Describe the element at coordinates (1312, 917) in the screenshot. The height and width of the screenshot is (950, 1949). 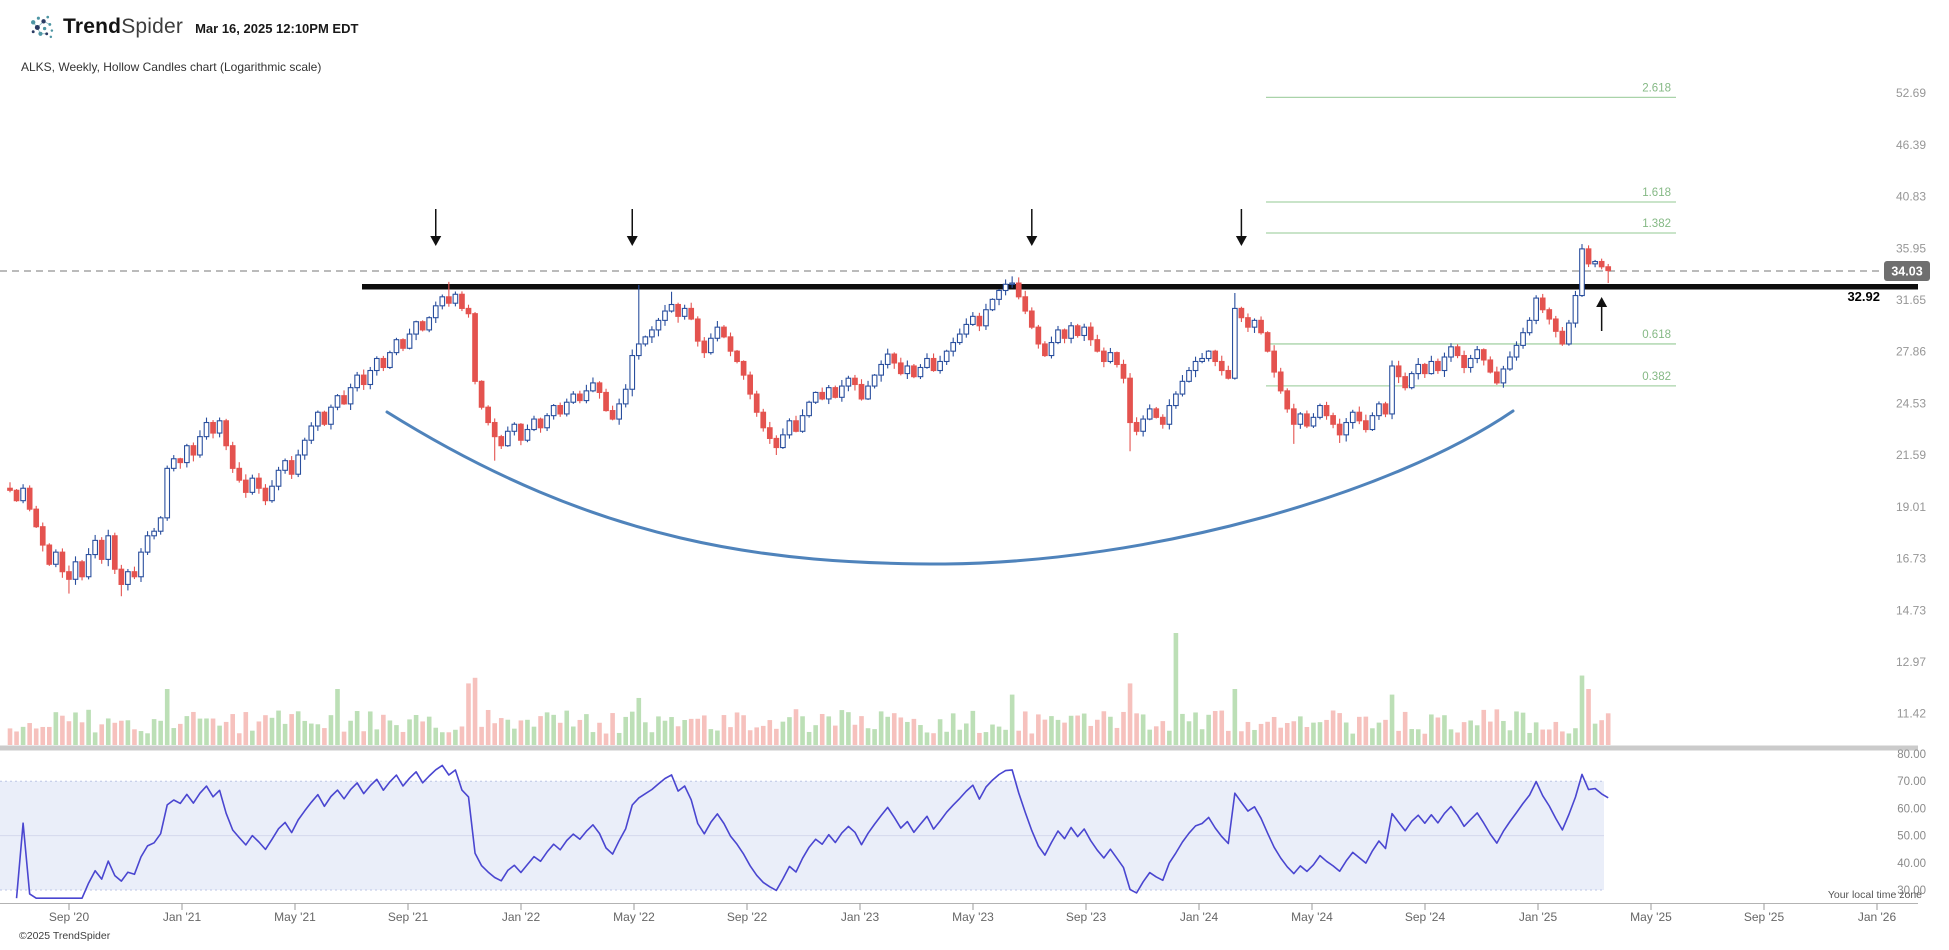
I see `svg-text: May '24` at that location.